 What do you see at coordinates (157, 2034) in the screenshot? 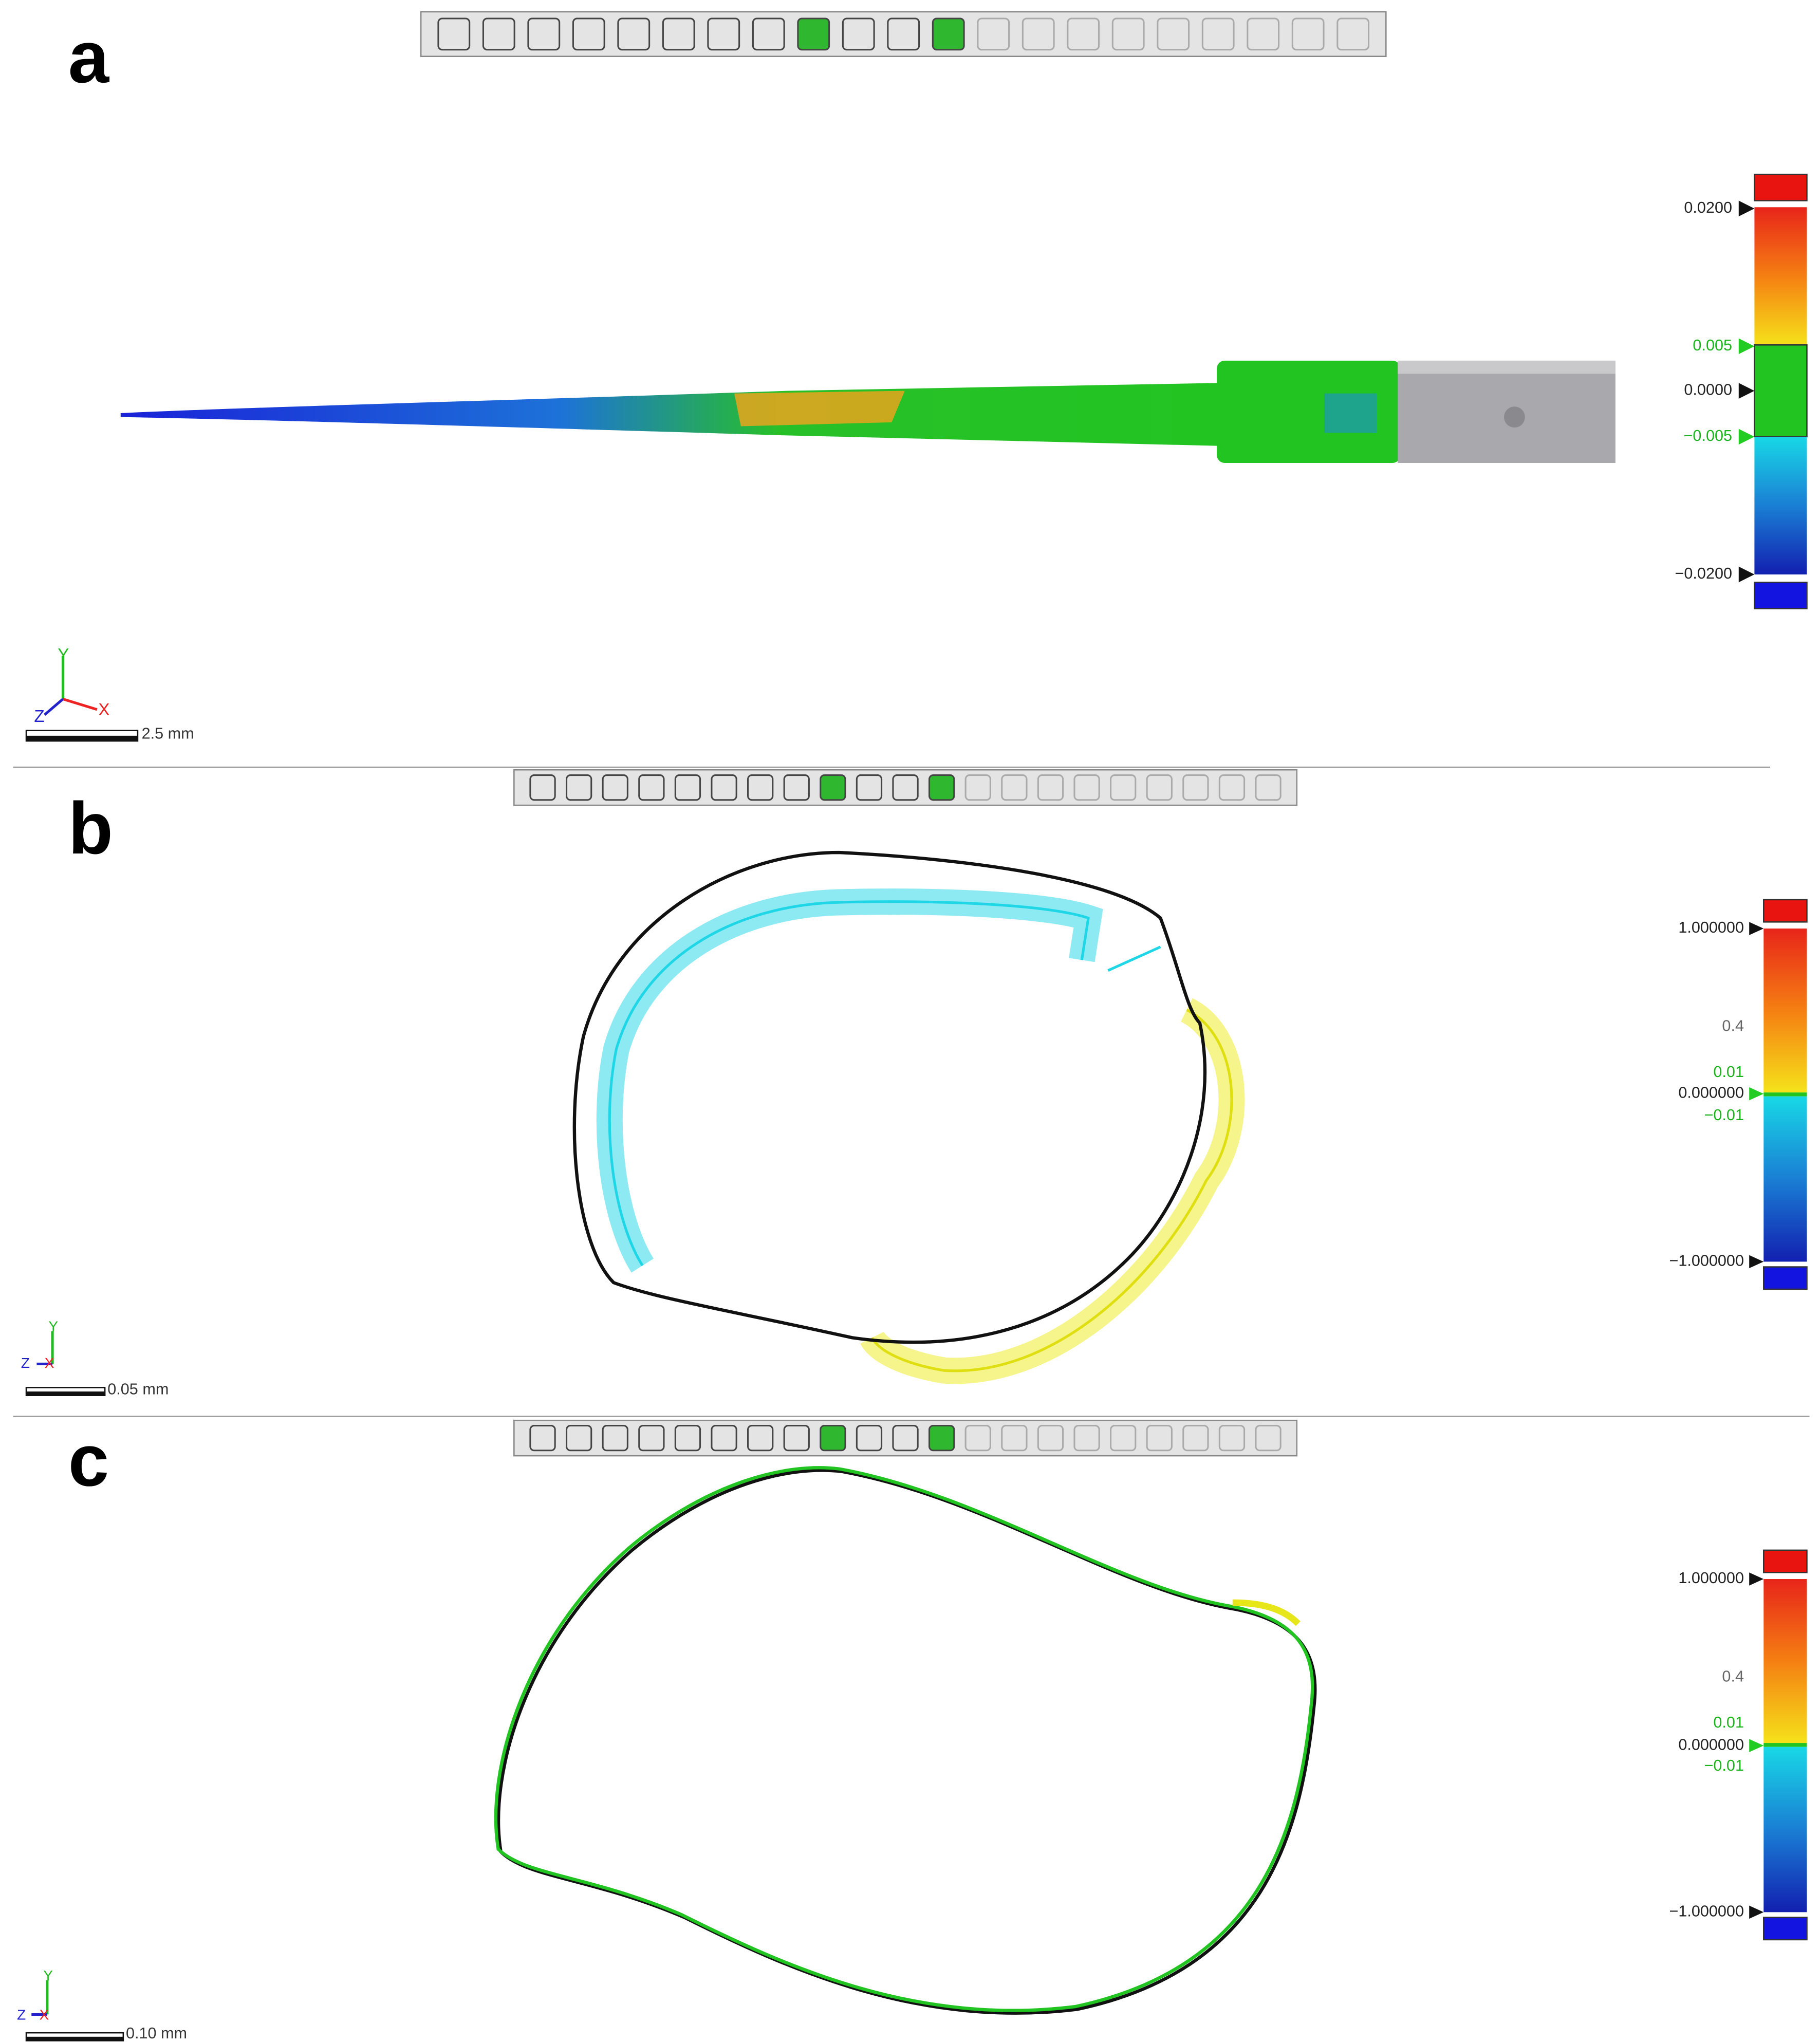
I see `scale-bar-label: 0.10 mm` at bounding box center [157, 2034].